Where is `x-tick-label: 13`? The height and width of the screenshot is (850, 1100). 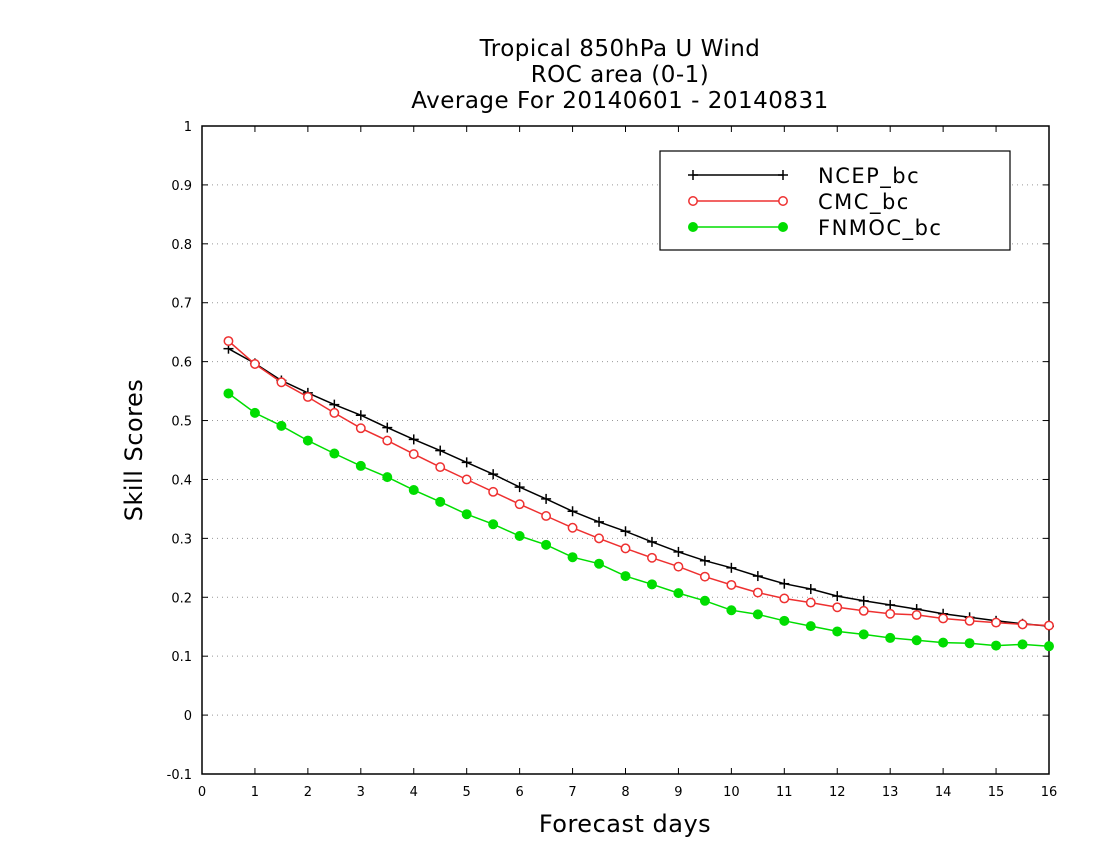 x-tick-label: 13 is located at coordinates (890, 792).